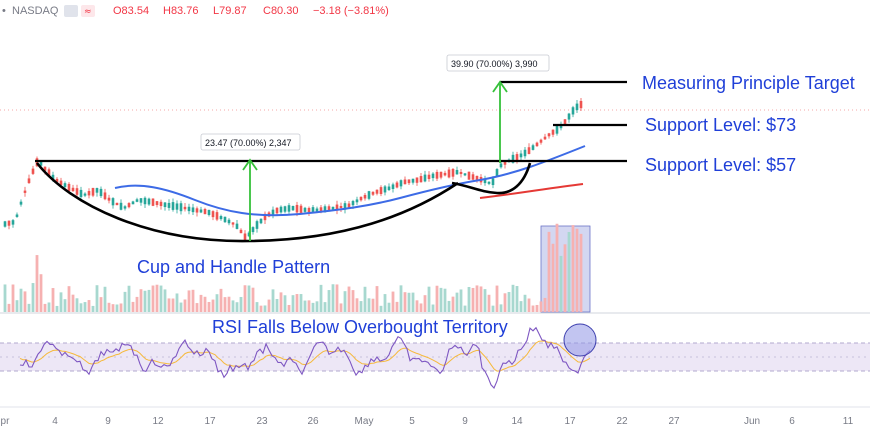 The image size is (870, 430). What do you see at coordinates (498, 63) in the screenshot?
I see `measure-label-2: 39.90 (70.00%) 3,990` at bounding box center [498, 63].